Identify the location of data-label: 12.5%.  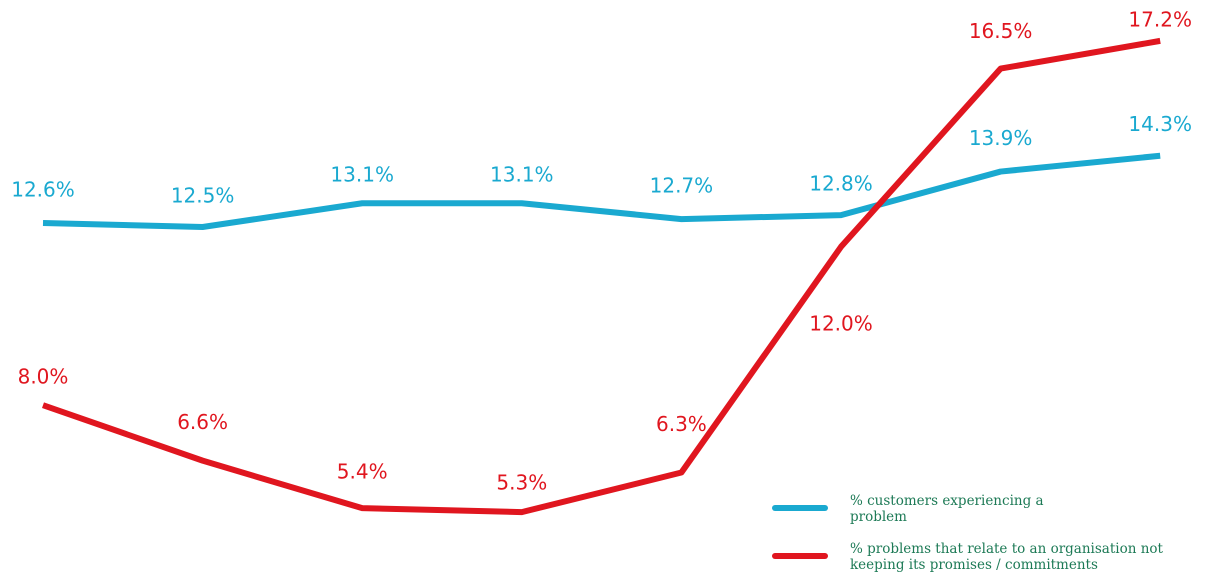
(203, 196).